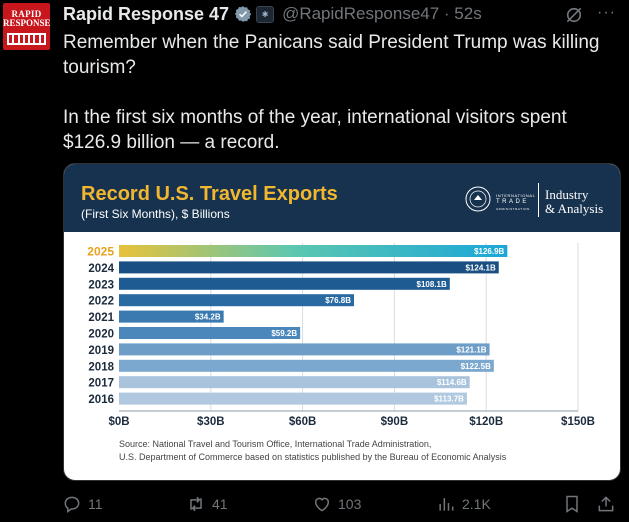 This screenshot has height=522, width=629. Describe the element at coordinates (478, 199) in the screenshot. I see `department-seal-icon` at that location.